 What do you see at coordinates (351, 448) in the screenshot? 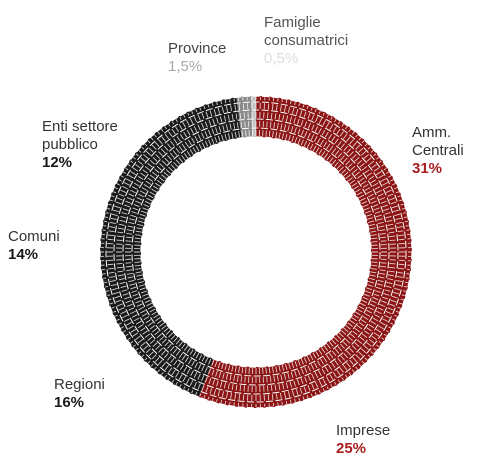
I see `slice-value-imprese: 25%` at bounding box center [351, 448].